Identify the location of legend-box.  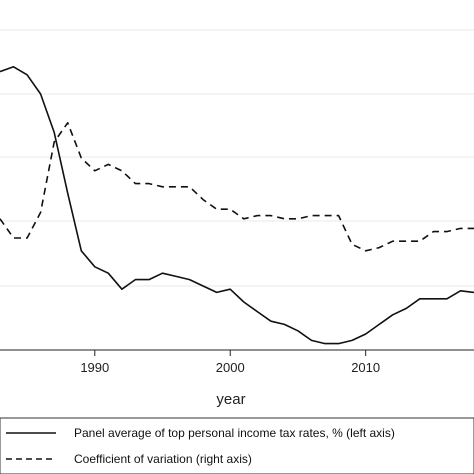
(237, 445).